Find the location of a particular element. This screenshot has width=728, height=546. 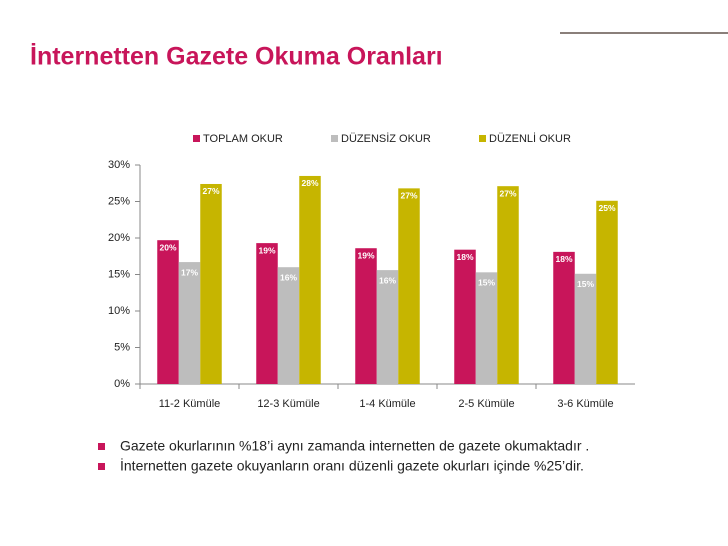

x-tick-label: 12-3 Kümüle is located at coordinates (288, 404).